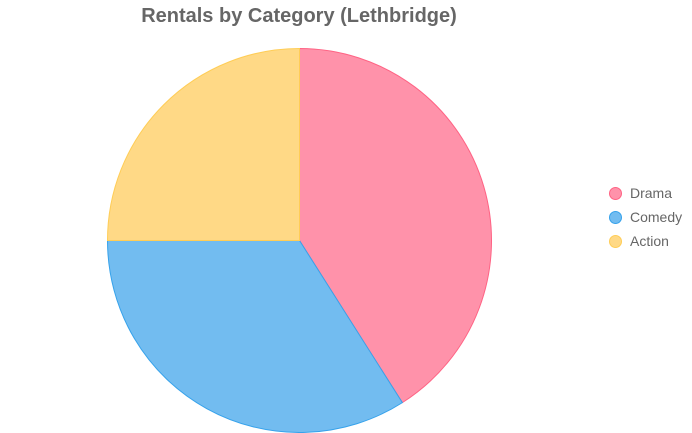 The width and height of the screenshot is (692, 433). I want to click on chart-title: Rentals by Category (Lethbridge), so click(299, 16).